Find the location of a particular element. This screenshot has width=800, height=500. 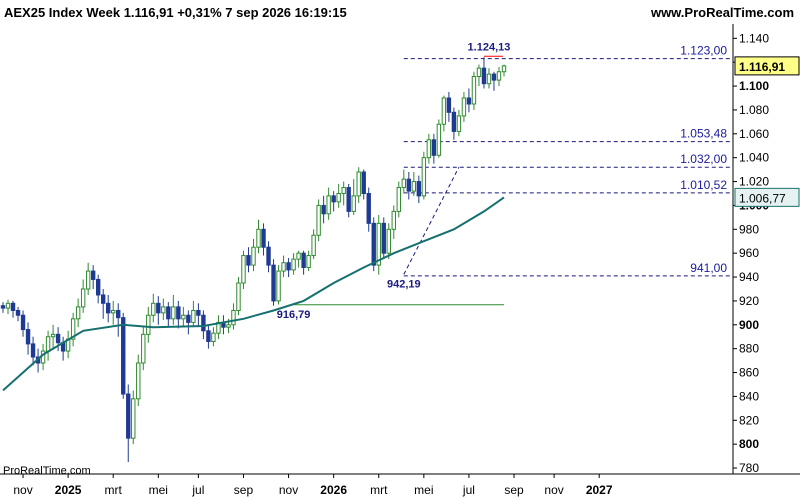

x-tick-label: 2025 is located at coordinates (68, 490).